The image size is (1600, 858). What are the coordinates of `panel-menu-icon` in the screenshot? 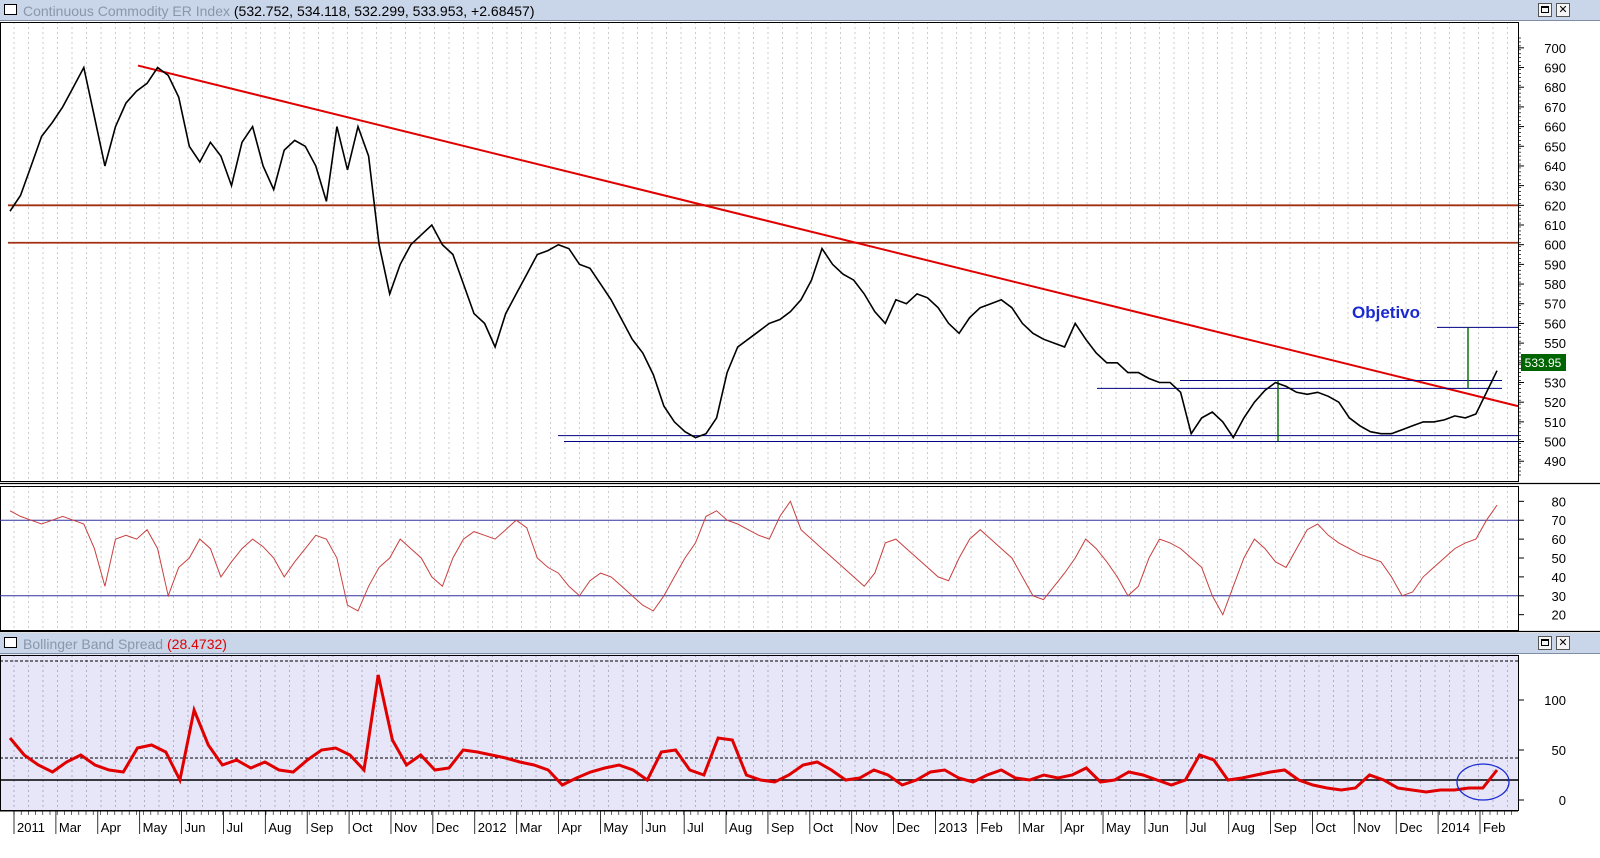 It's located at (10, 642).